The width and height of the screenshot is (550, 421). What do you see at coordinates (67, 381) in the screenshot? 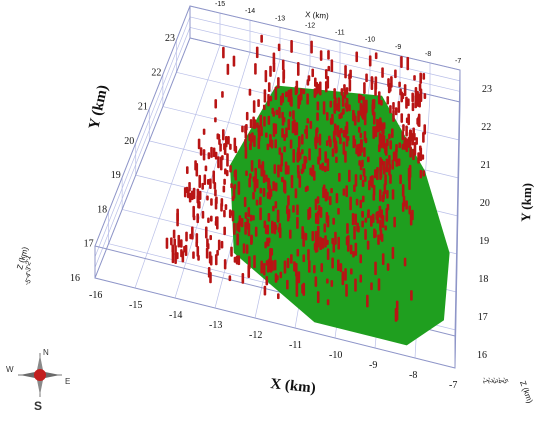
I see `compass-east: E` at bounding box center [67, 381].